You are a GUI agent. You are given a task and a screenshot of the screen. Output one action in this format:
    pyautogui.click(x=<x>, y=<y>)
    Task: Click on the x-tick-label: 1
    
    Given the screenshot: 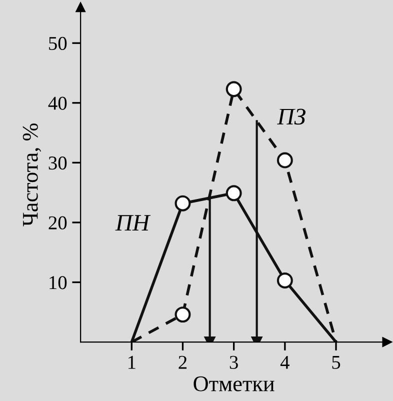 What is the action you would take?
    pyautogui.click(x=132, y=362)
    